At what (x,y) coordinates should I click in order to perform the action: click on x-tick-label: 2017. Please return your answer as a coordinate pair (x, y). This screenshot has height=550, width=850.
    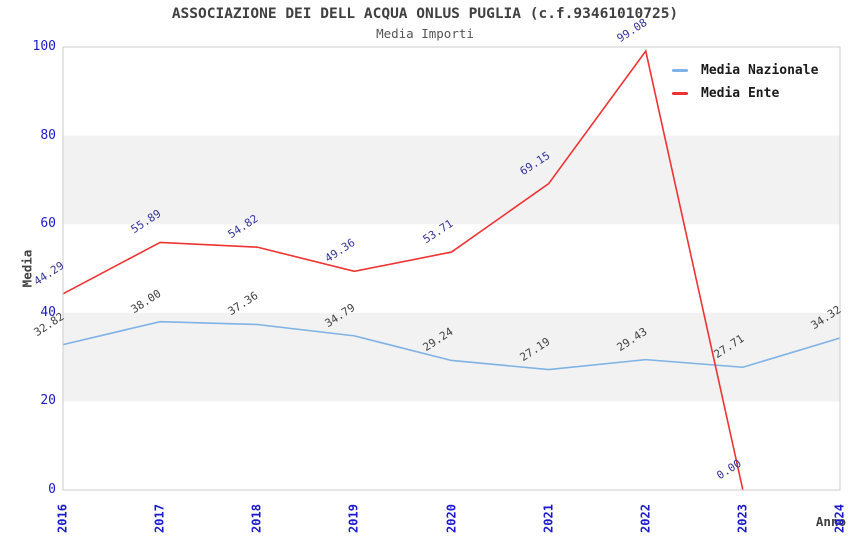
    Looking at the image, I should click on (159, 518).